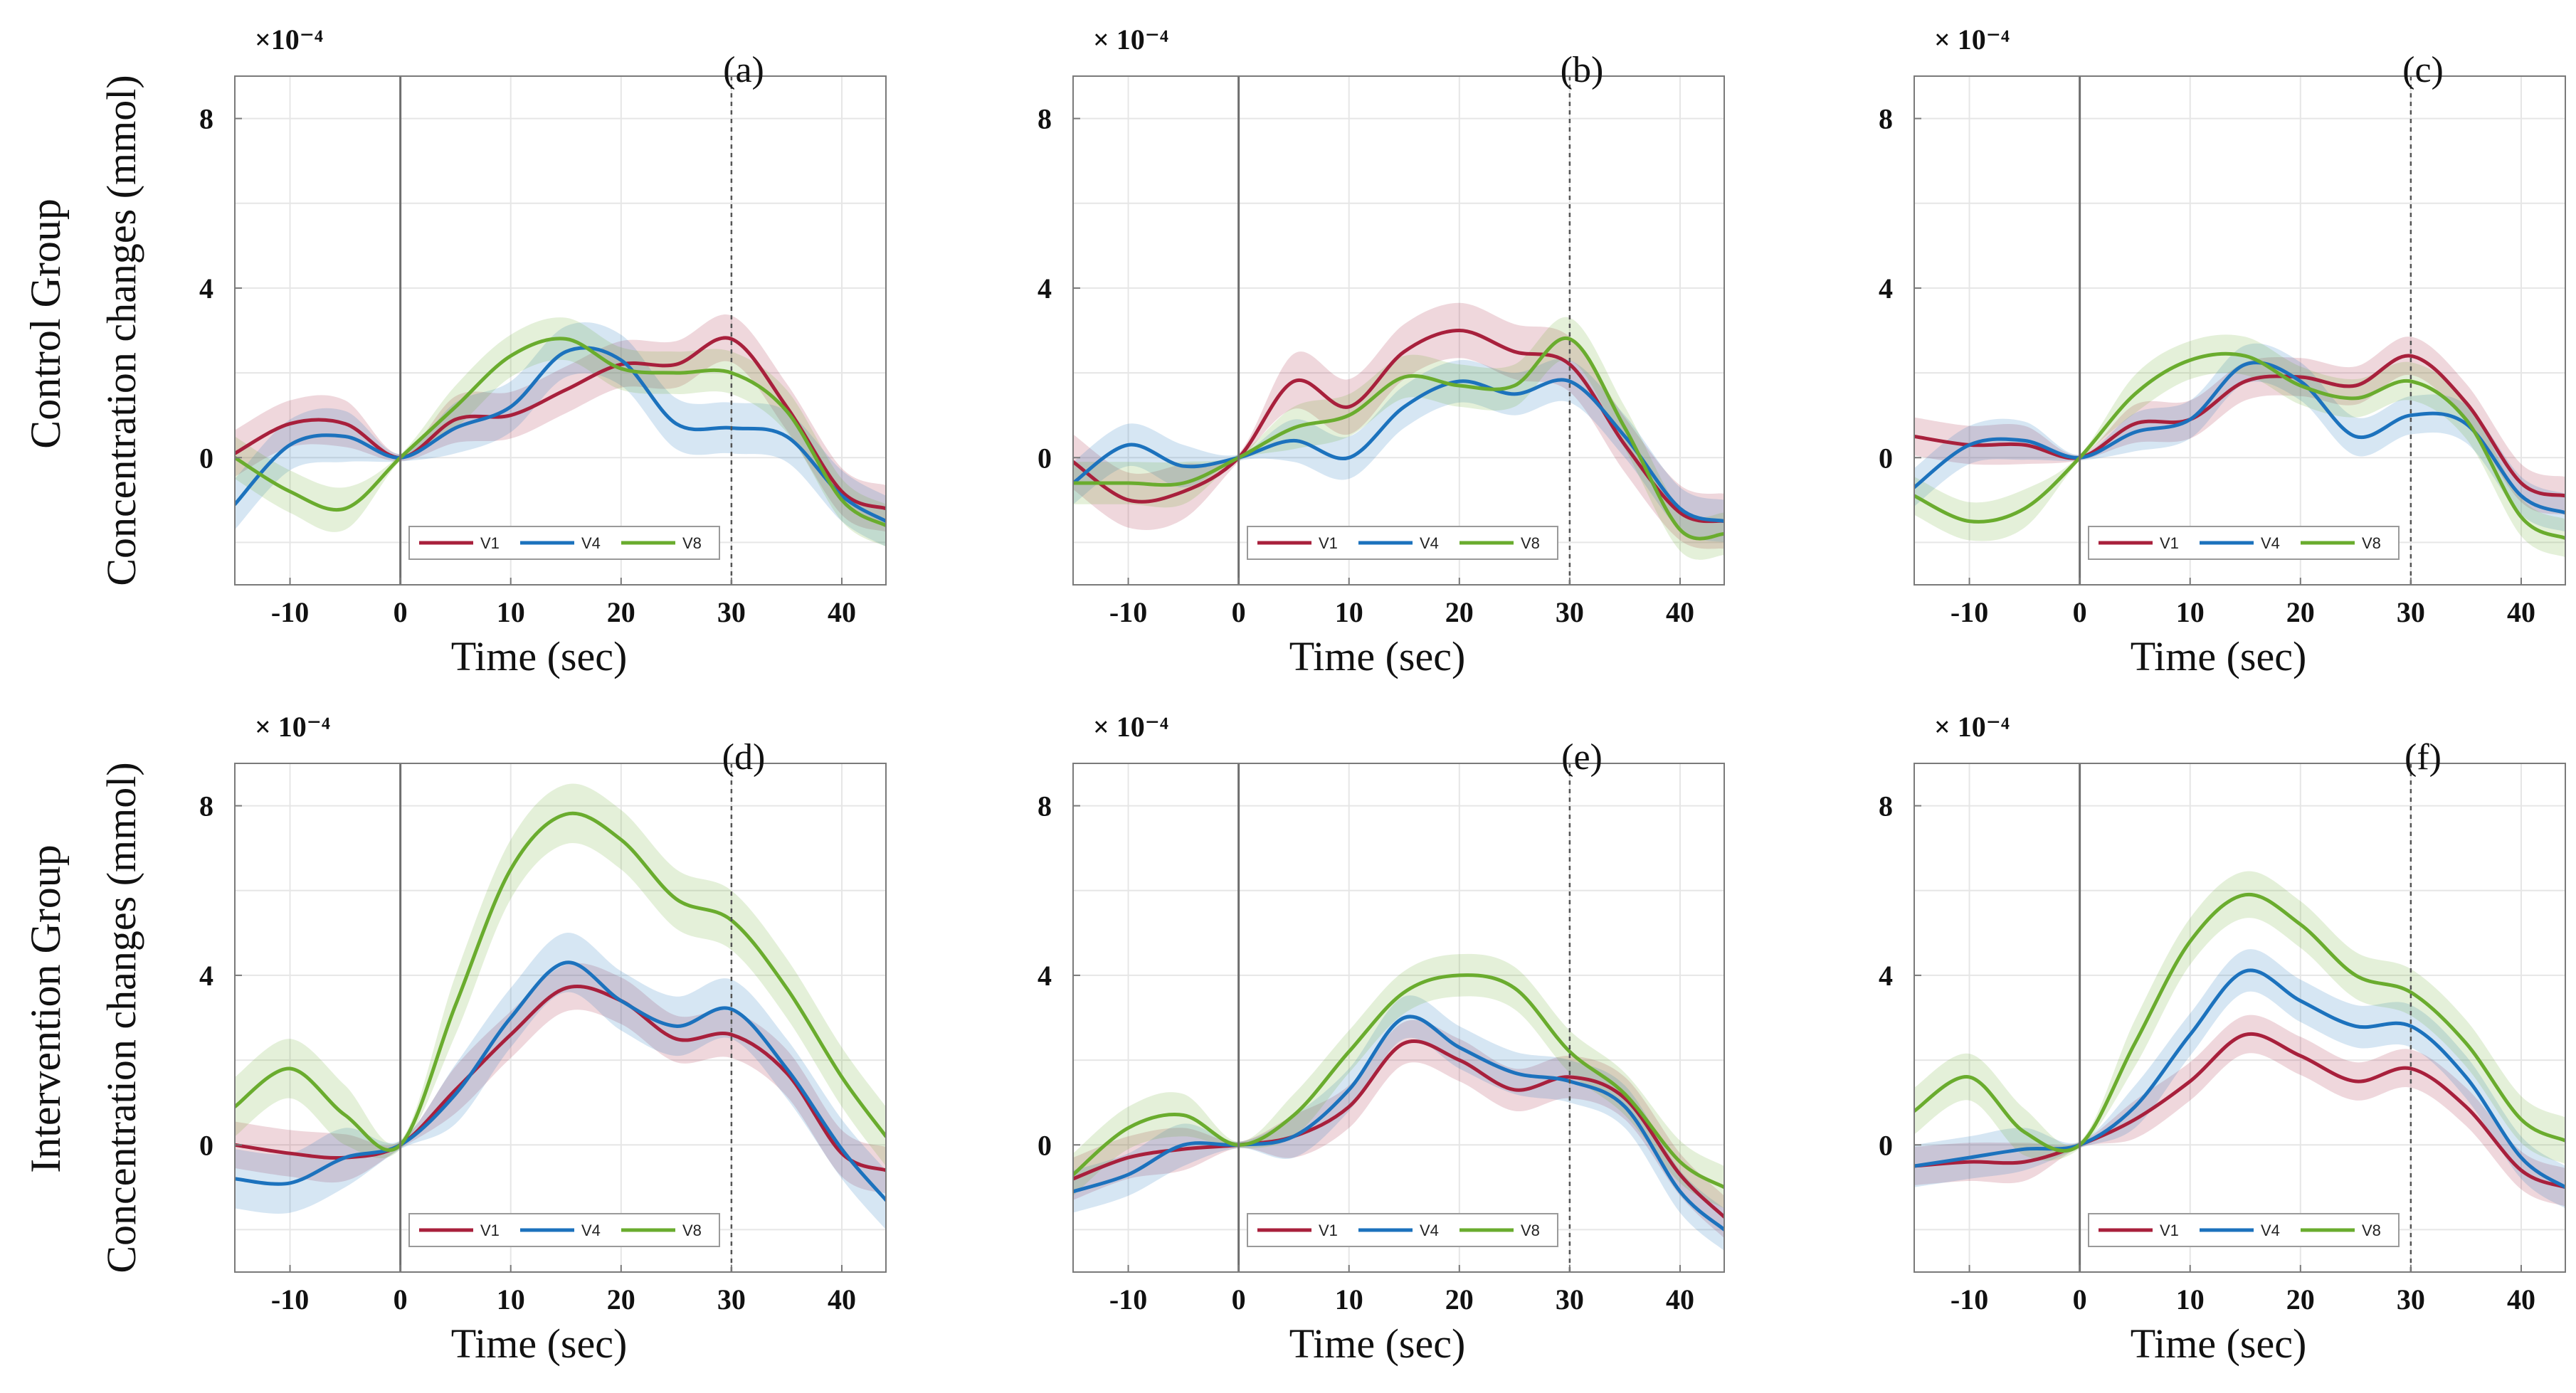  What do you see at coordinates (289, 39) in the screenshot?
I see `y-exponent-label: ×10⁻⁴` at bounding box center [289, 39].